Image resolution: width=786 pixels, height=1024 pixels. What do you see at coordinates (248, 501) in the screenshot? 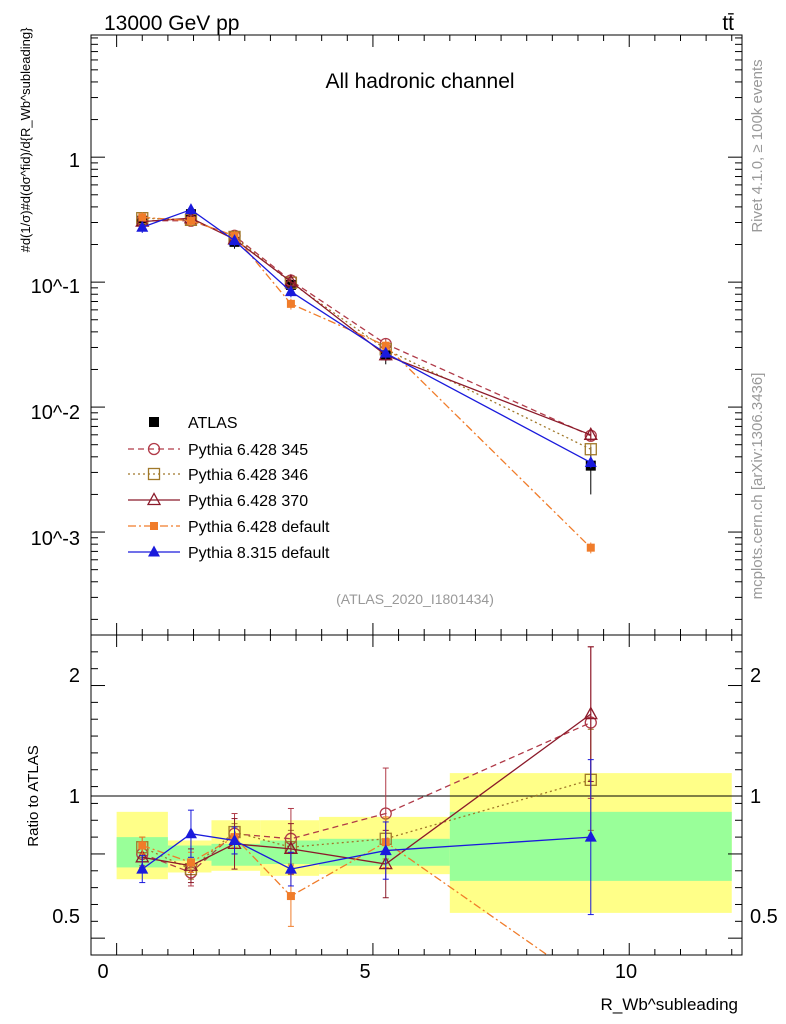
I see `legend-label-370: Pythia 6.428 370` at bounding box center [248, 501].